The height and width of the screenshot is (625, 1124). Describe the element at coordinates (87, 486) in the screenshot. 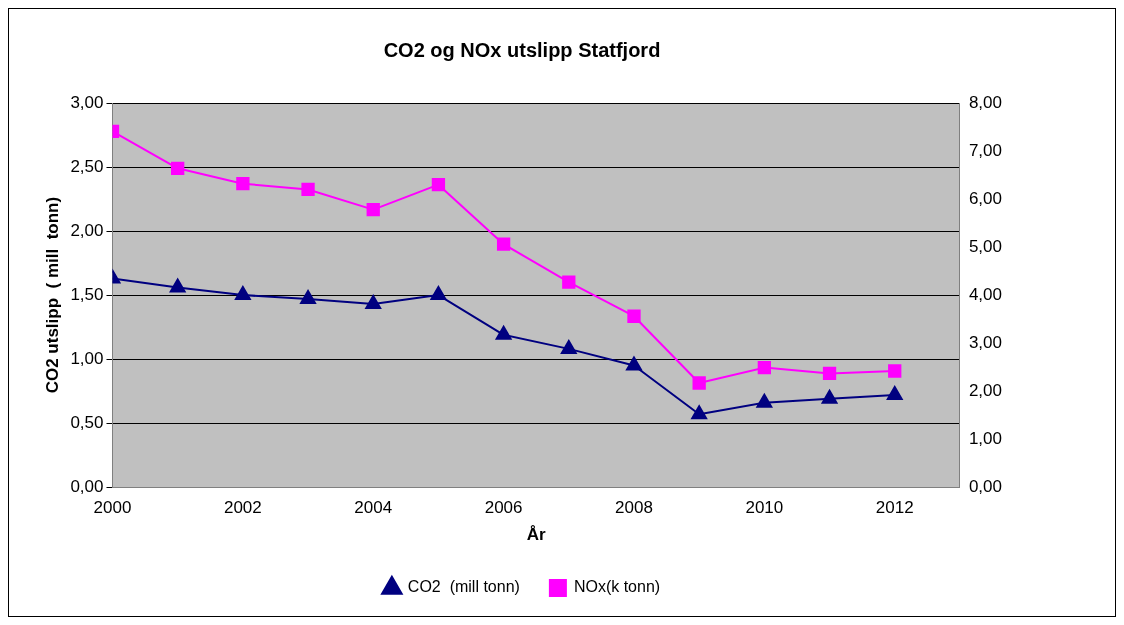

I see `y-tick-label: 0,00` at that location.